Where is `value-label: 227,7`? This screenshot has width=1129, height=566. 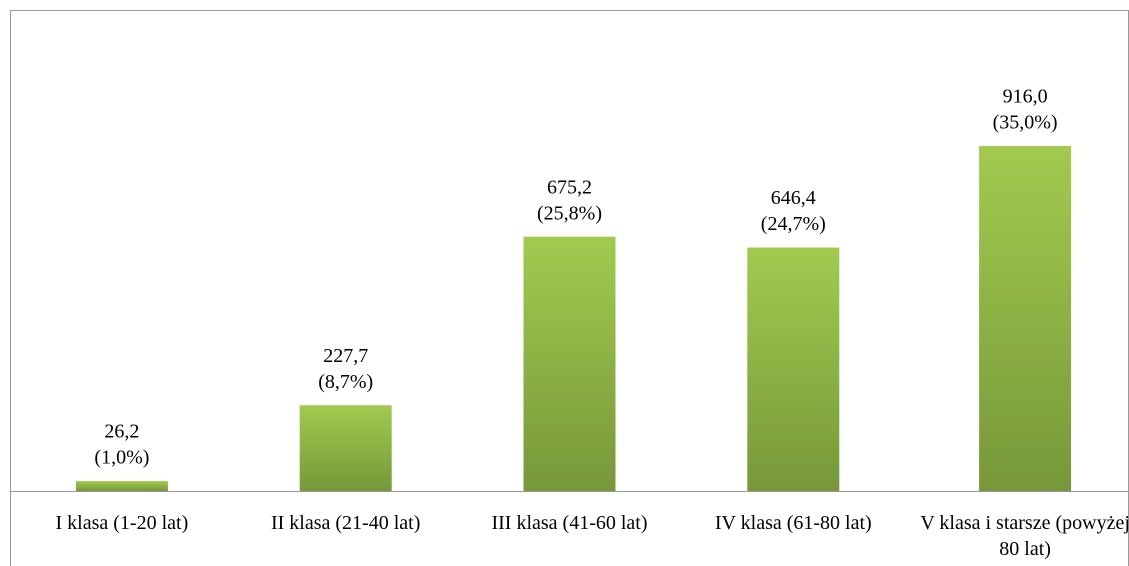 value-label: 227,7 is located at coordinates (345, 356).